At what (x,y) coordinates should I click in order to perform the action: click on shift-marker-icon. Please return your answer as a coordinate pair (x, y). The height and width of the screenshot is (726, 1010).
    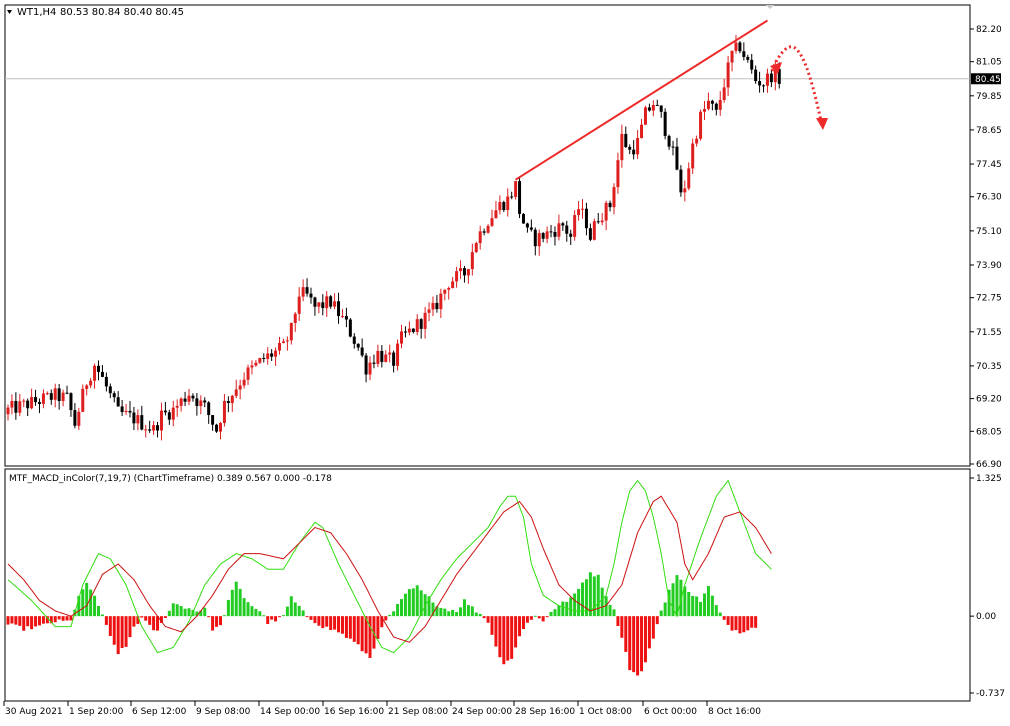
    Looking at the image, I should click on (770, 7).